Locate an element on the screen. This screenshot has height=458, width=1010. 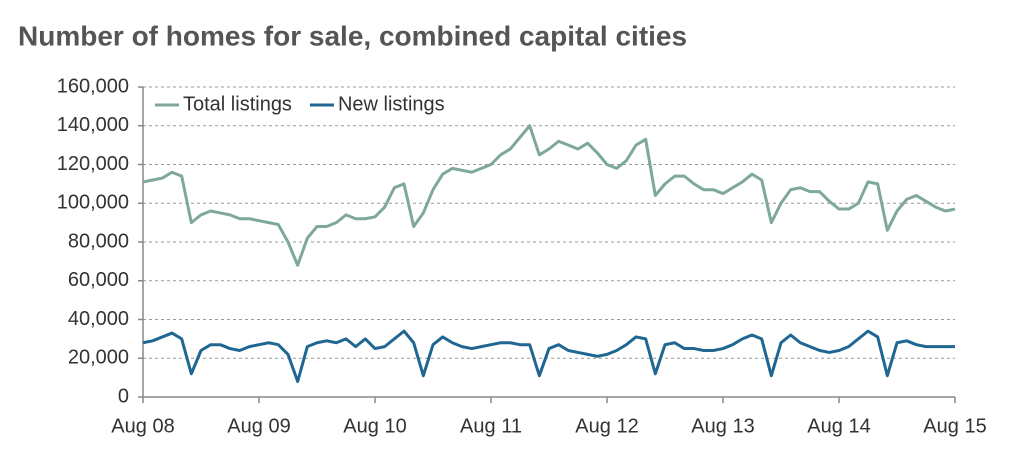
x-tick-label: Aug 13 is located at coordinates (722, 426).